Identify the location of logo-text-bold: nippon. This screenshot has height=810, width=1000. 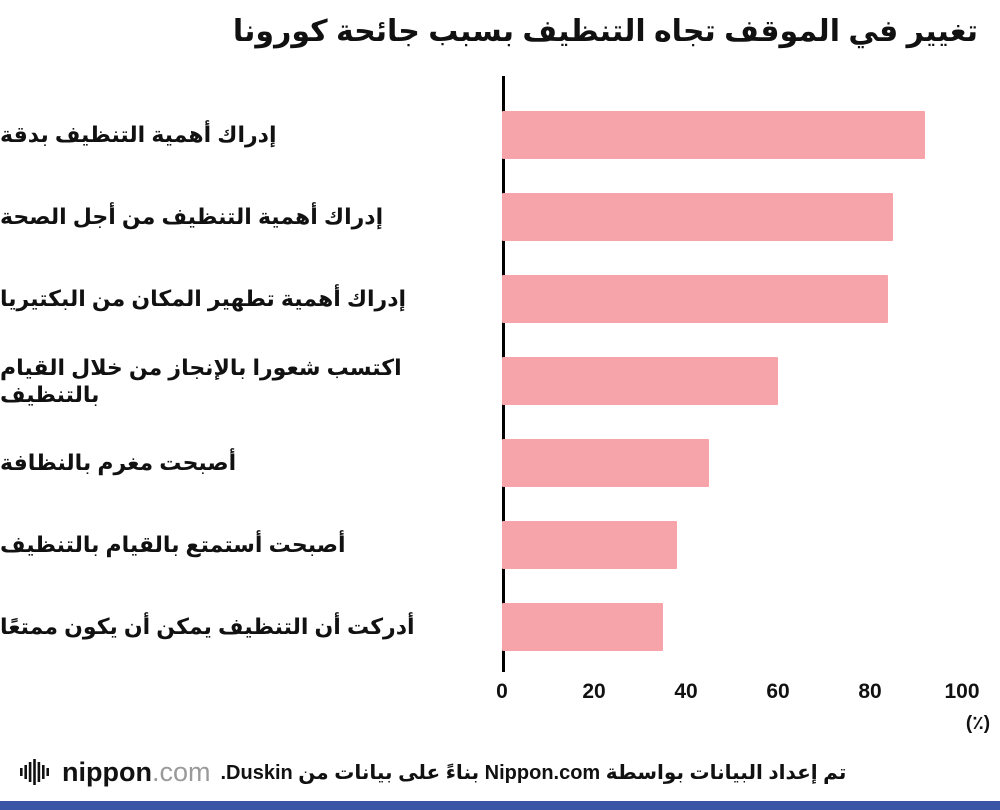
(107, 771).